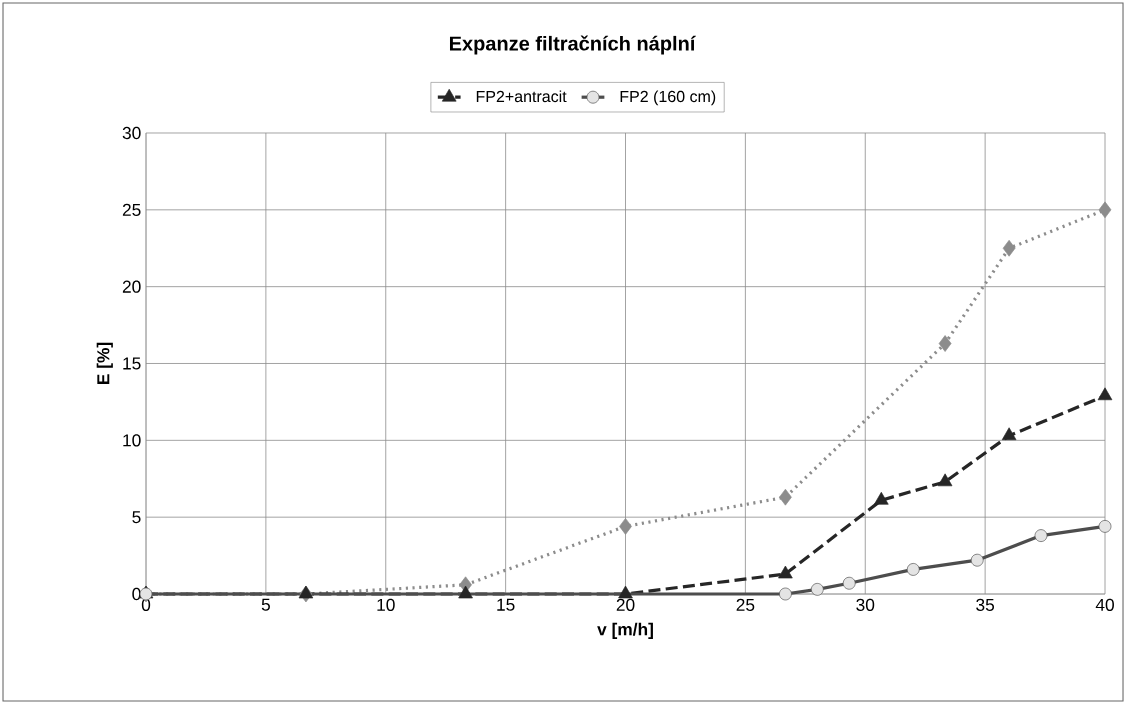 This screenshot has height=704, width=1126. I want to click on y-axis-title: E [%], so click(104, 363).